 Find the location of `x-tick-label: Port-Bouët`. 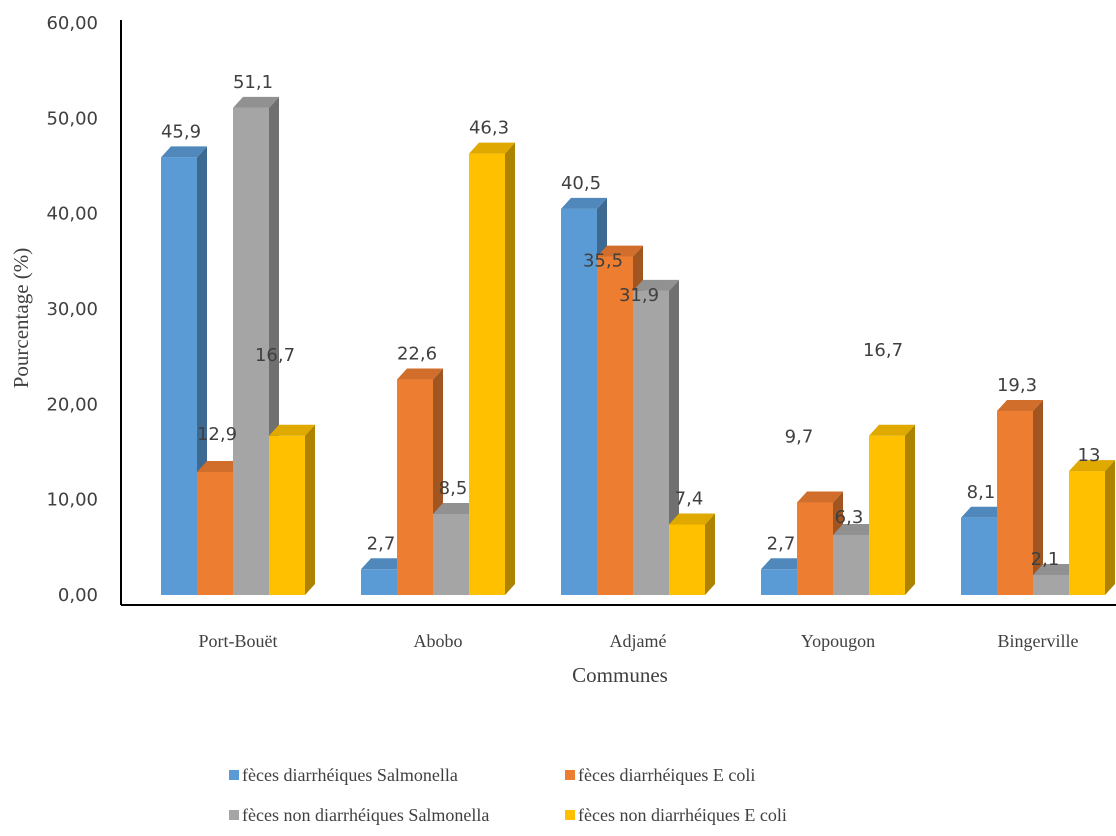

x-tick-label: Port-Bouët is located at coordinates (238, 641).